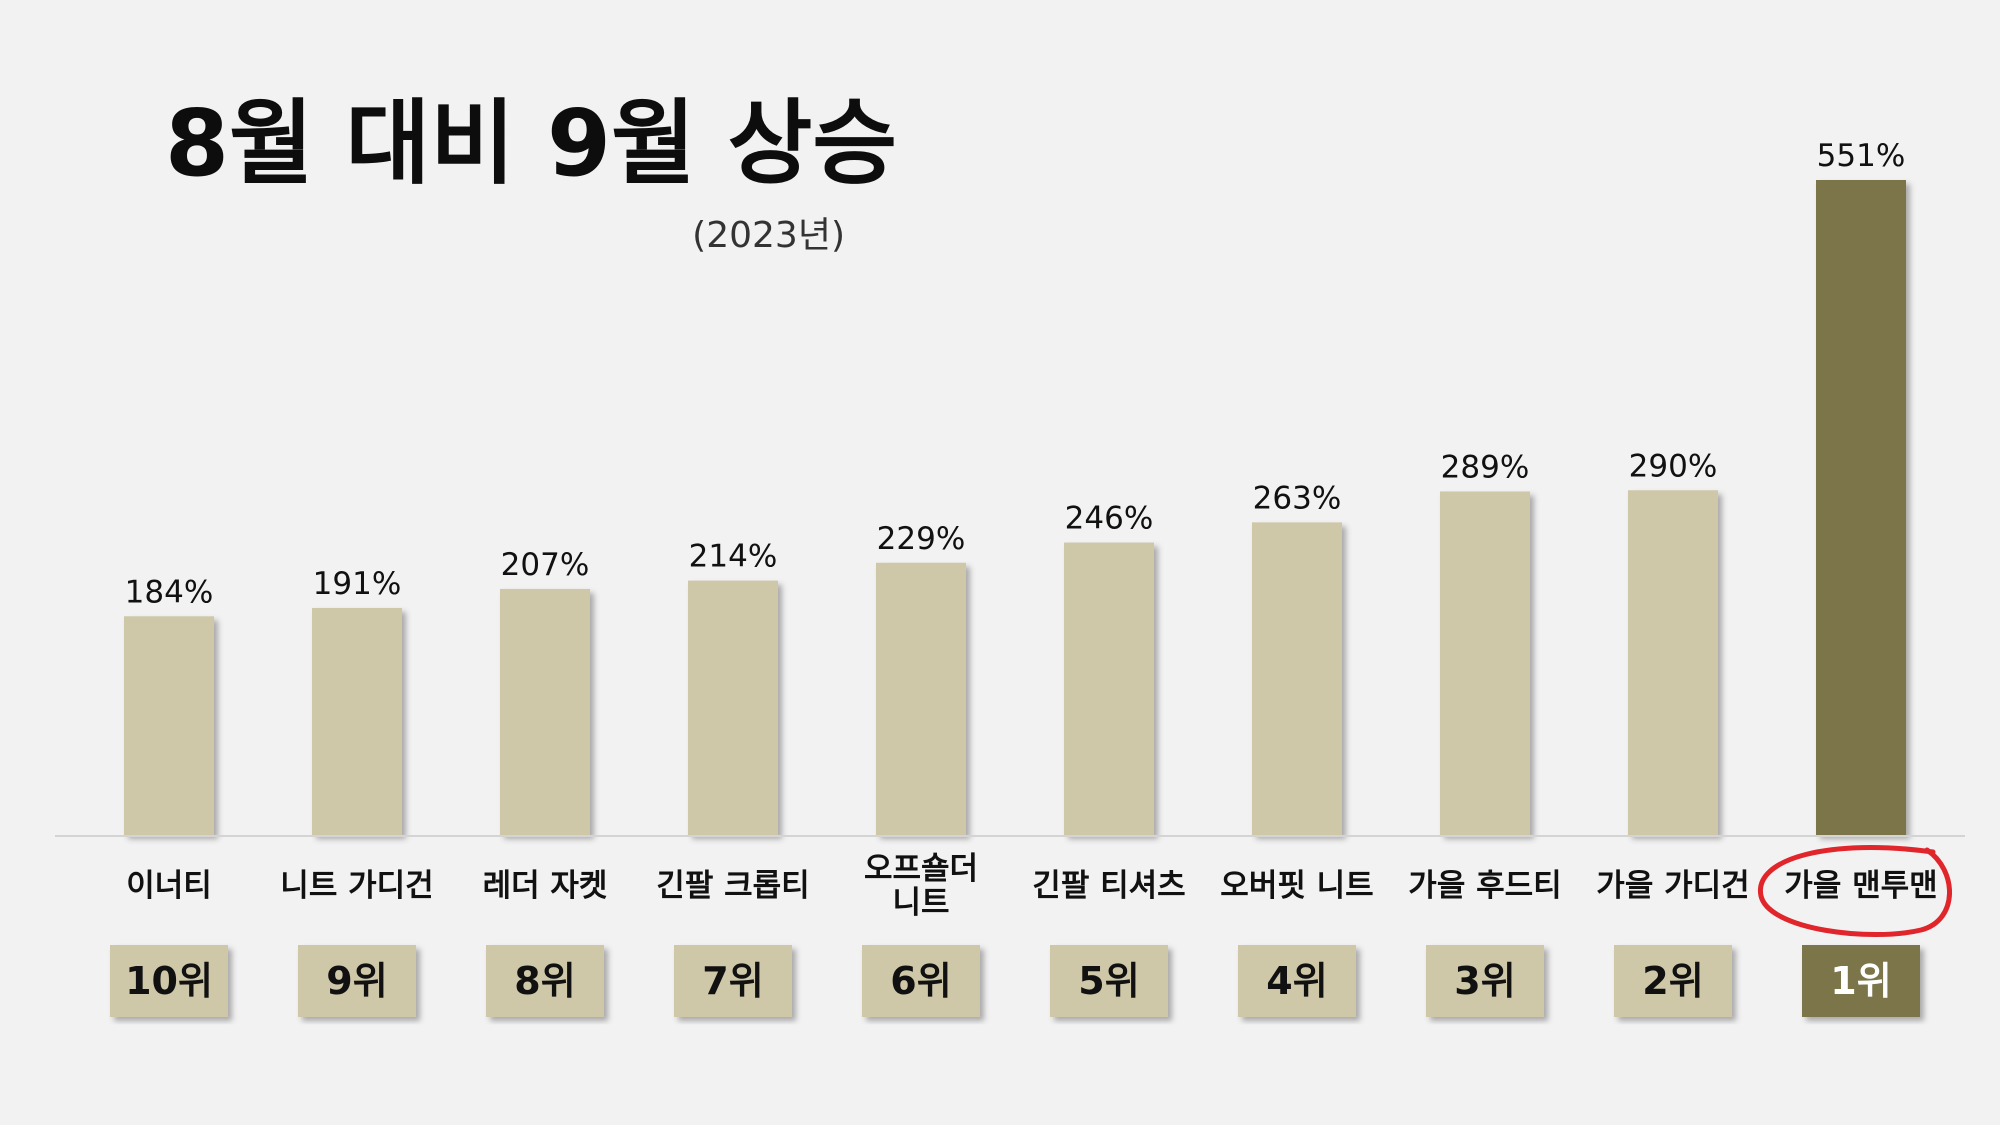  What do you see at coordinates (1109, 519) in the screenshot?
I see `value-label-6: 246%` at bounding box center [1109, 519].